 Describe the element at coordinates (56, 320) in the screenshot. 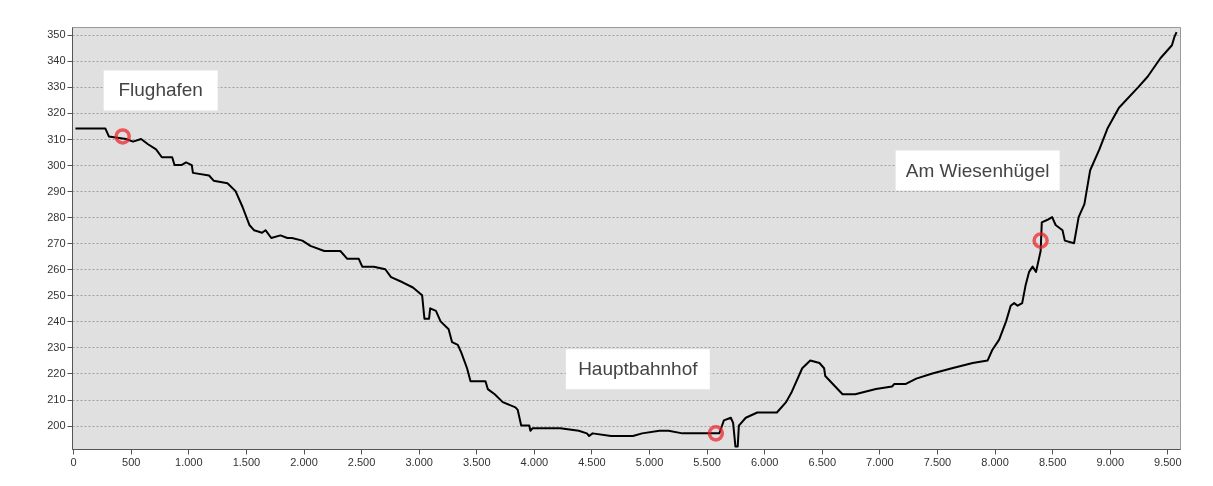

I see `y-tick-label: 240` at that location.